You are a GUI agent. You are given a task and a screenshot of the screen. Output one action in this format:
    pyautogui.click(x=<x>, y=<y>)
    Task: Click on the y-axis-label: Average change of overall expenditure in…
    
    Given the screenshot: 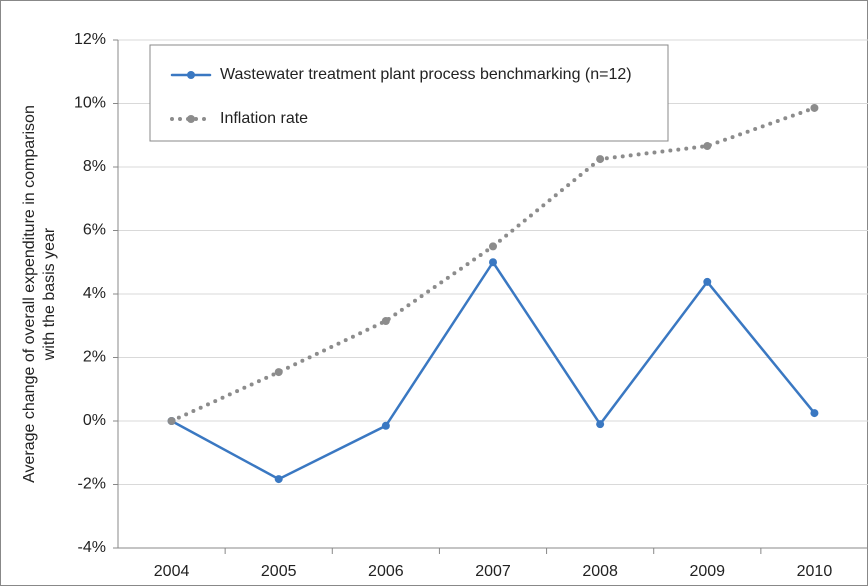 What is the action you would take?
    pyautogui.click(x=29, y=294)
    